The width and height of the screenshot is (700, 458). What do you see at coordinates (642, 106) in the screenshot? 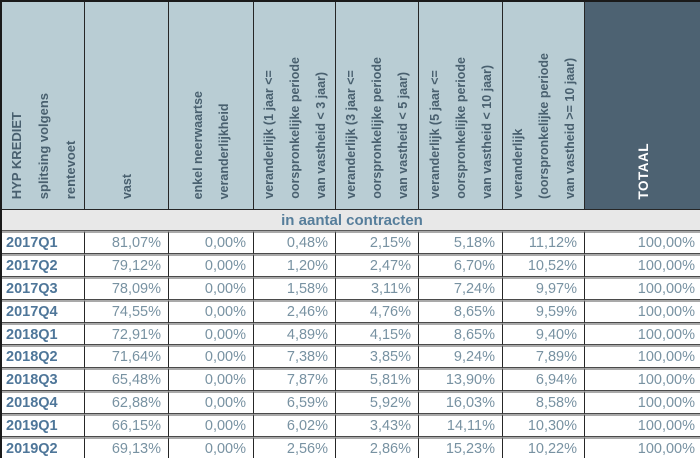
I see `column-header-totaal: TOTAAL` at bounding box center [642, 106].